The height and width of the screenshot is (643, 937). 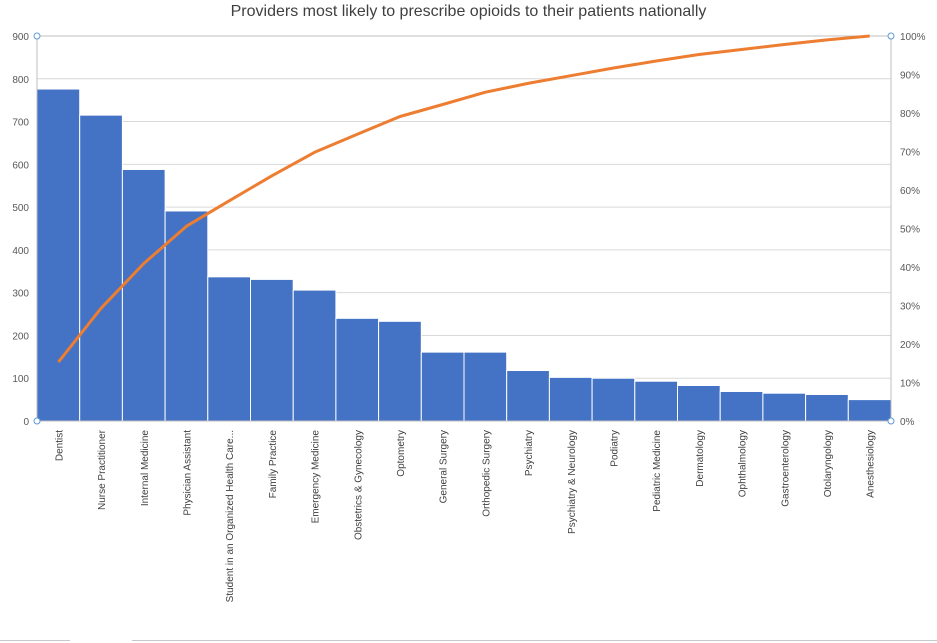 What do you see at coordinates (910, 191) in the screenshot?
I see `y2-tick-label: 60%` at bounding box center [910, 191].